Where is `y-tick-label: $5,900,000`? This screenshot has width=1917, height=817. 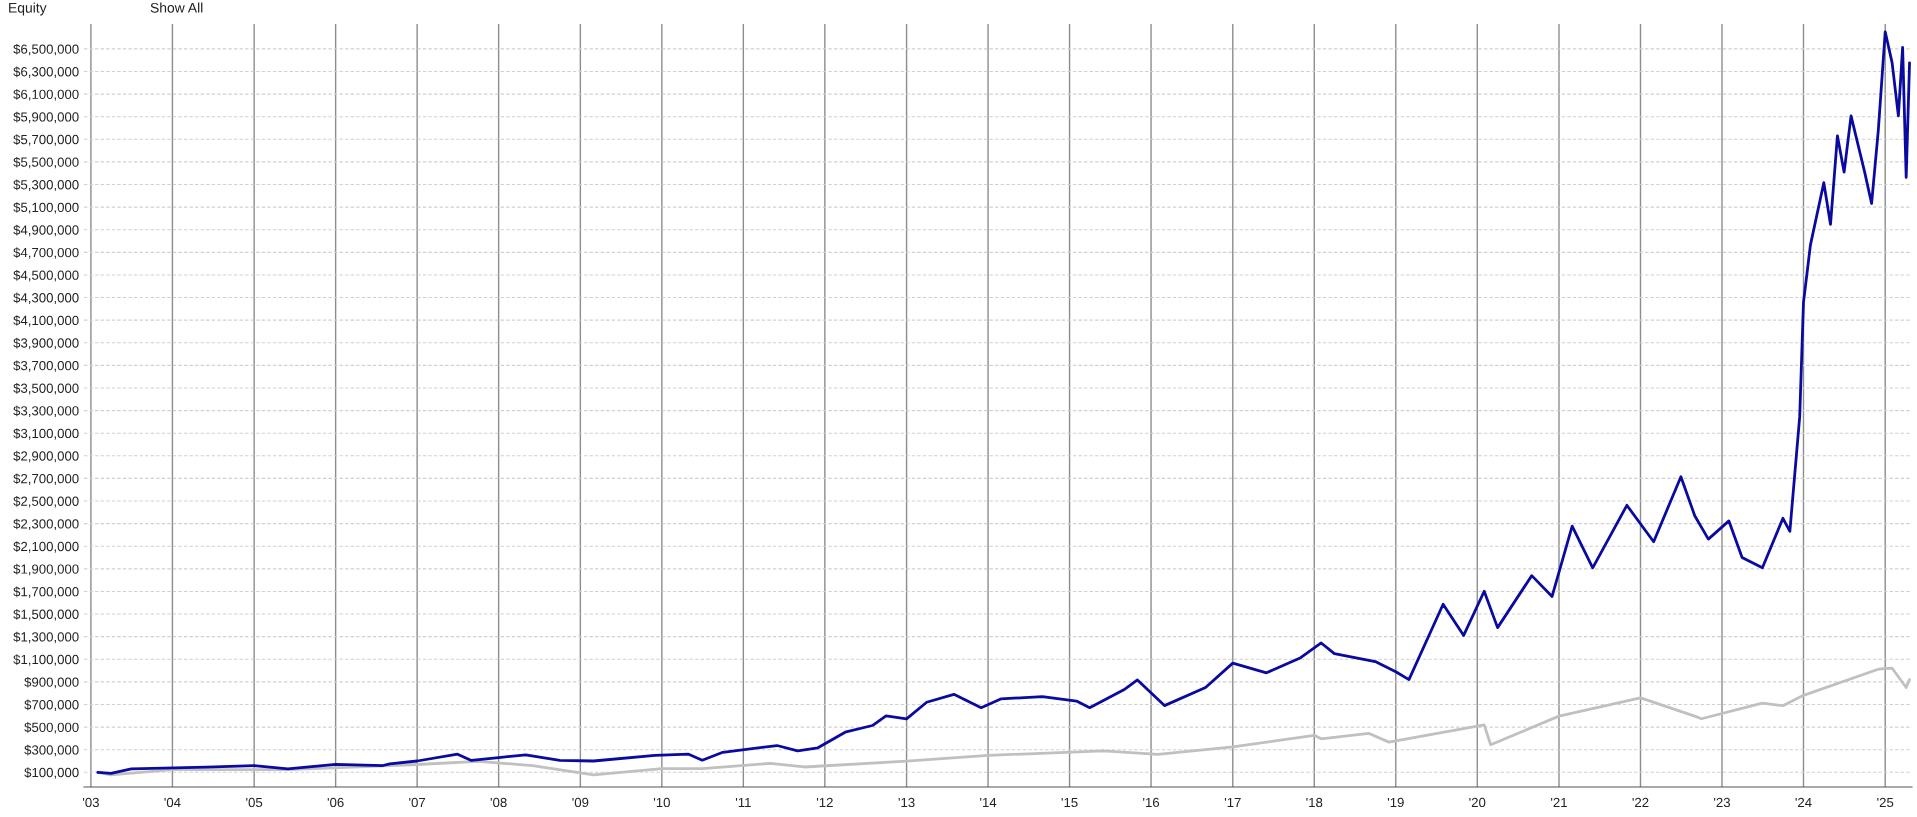
y-tick-label: $5,900,000 is located at coordinates (46, 117).